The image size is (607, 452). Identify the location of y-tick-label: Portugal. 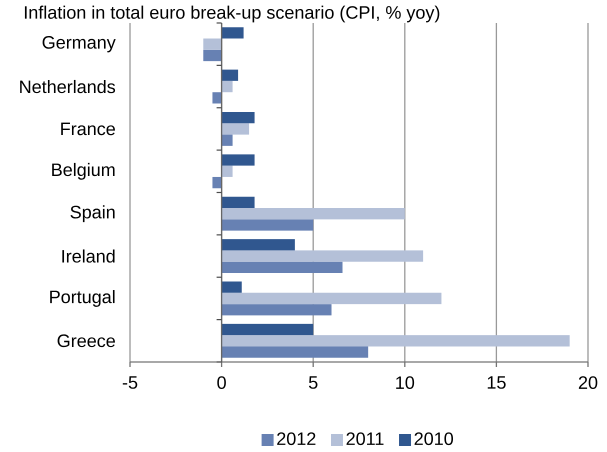
(82, 298).